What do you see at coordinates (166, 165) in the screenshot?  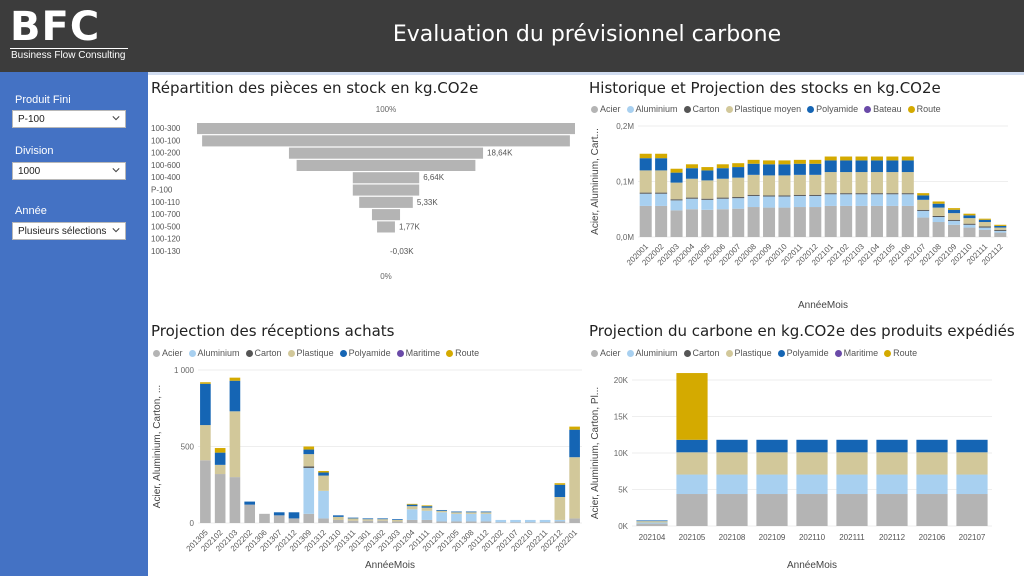 I see `funnel-category-label: 100-600` at bounding box center [166, 165].